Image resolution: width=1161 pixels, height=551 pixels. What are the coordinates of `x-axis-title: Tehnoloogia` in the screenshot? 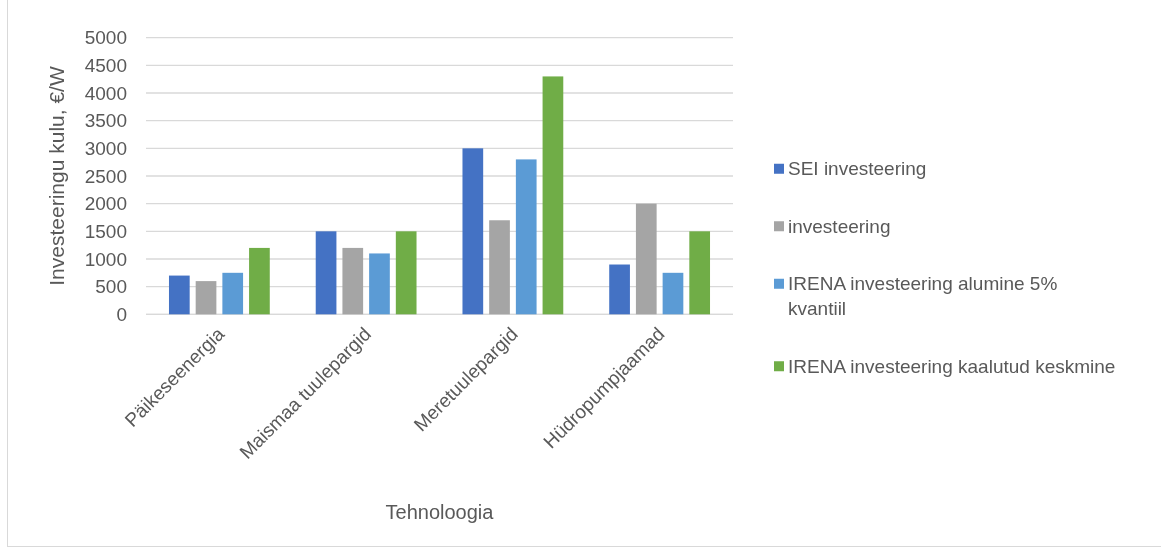 It's located at (440, 512).